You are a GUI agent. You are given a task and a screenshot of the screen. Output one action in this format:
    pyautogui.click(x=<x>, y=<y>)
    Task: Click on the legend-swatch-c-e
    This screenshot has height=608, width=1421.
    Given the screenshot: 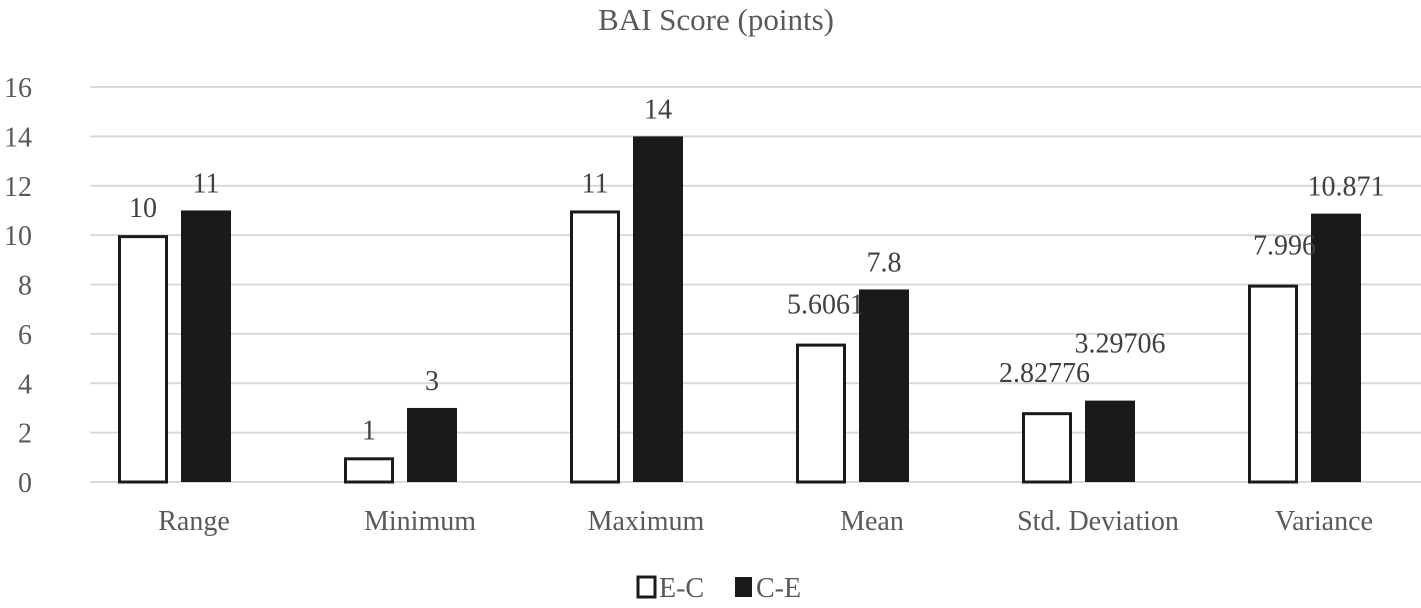 What is the action you would take?
    pyautogui.click(x=743, y=587)
    